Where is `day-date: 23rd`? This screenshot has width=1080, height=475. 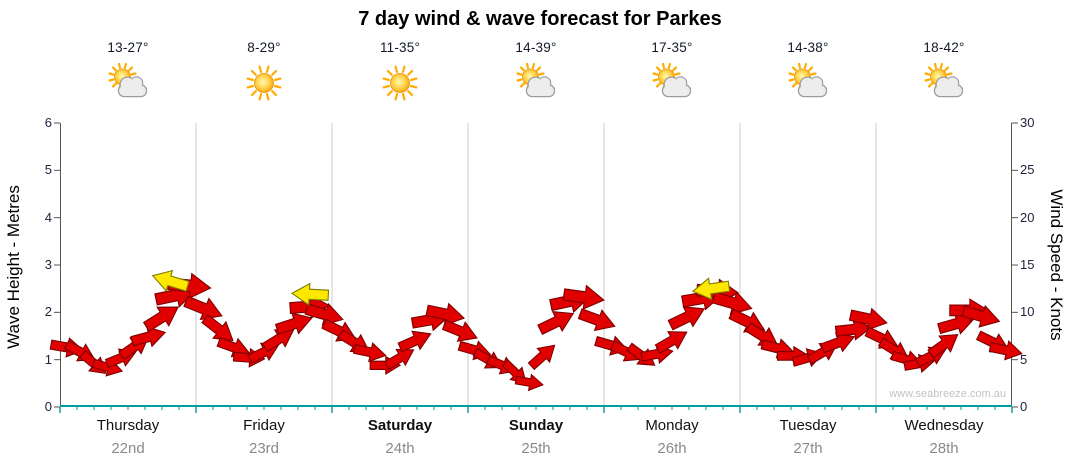 day-date: 23rd is located at coordinates (264, 448).